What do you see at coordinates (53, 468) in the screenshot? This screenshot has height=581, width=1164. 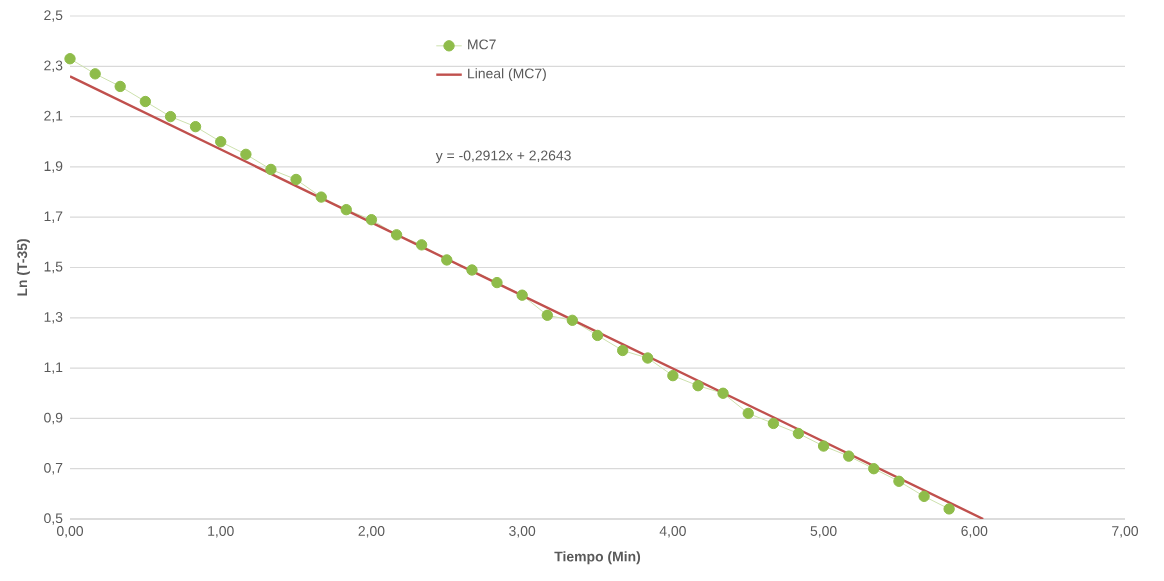 I see `y-tick-label: 0,7` at bounding box center [53, 468].